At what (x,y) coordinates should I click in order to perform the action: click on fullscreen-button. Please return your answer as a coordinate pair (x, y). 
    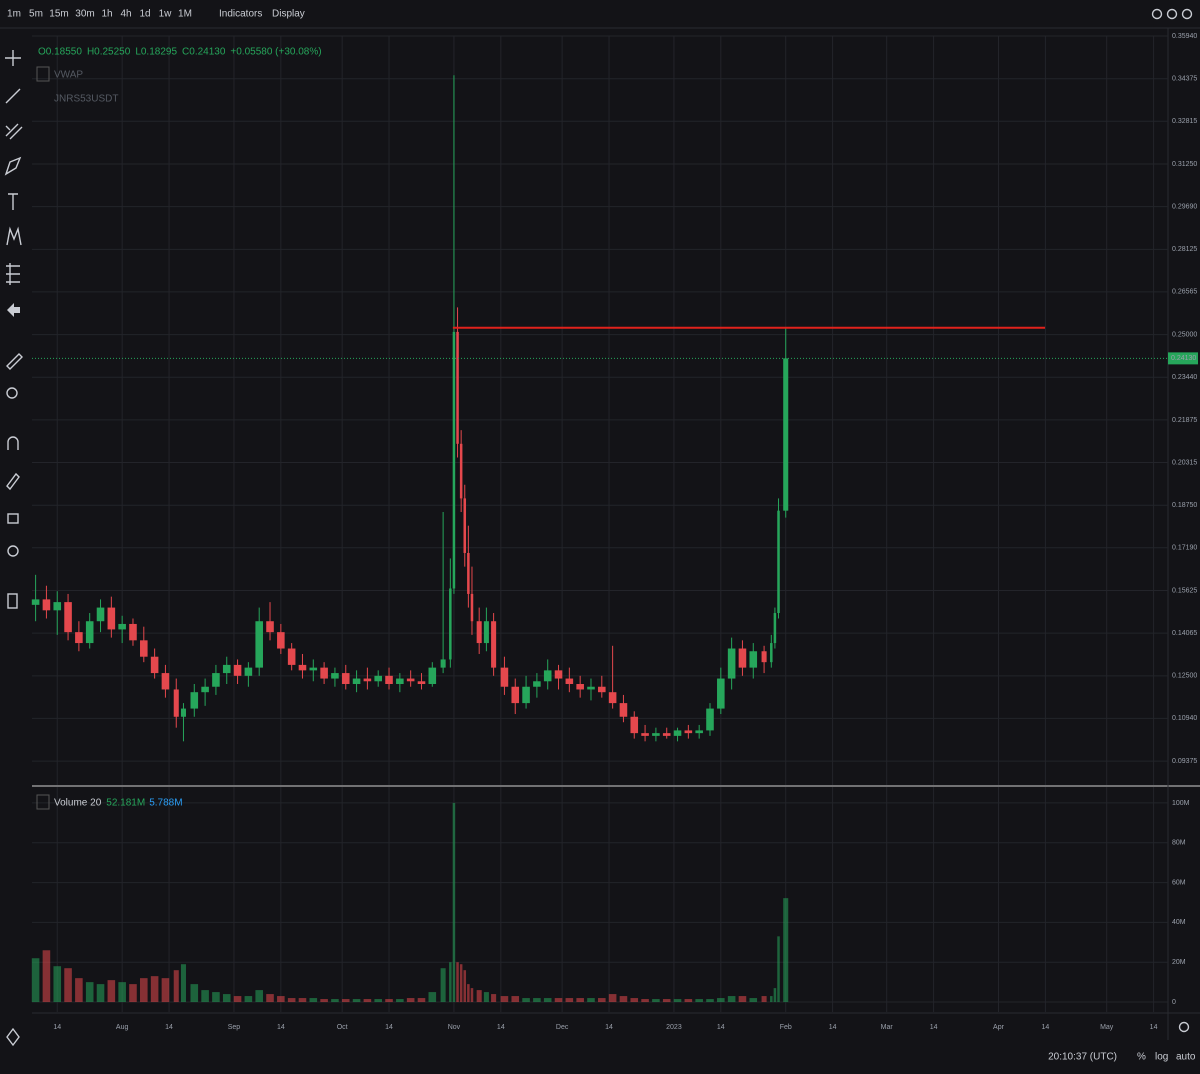
    Looking at the image, I should click on (1187, 14).